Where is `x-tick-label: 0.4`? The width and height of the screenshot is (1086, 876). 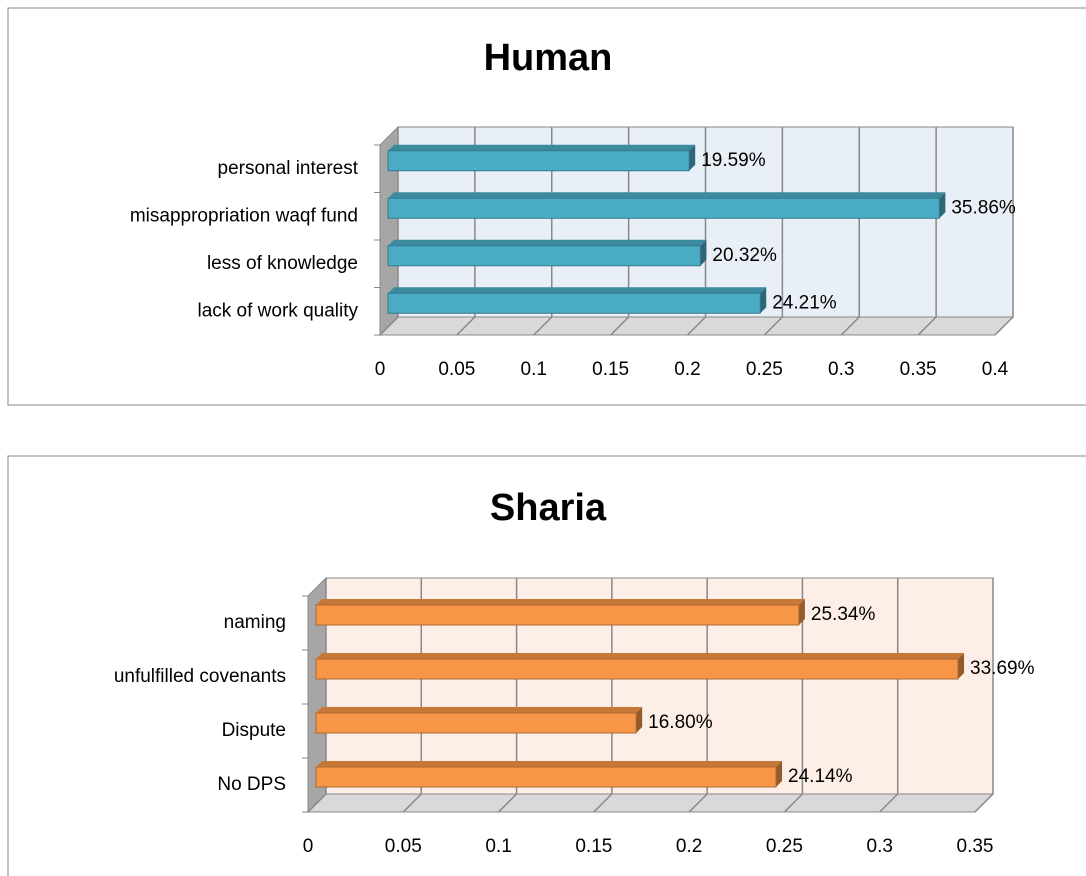 x-tick-label: 0.4 is located at coordinates (995, 369).